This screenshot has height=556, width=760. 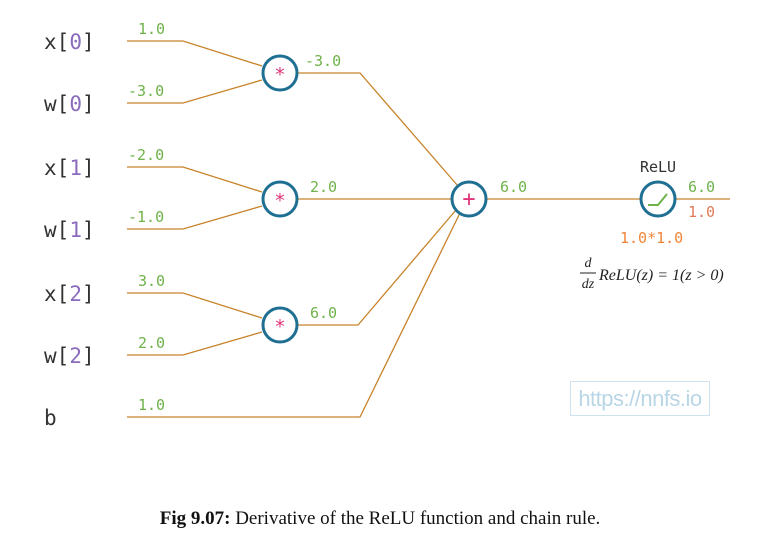 What do you see at coordinates (69, 294) in the screenshot?
I see `input-label-x2: x[2]` at bounding box center [69, 294].